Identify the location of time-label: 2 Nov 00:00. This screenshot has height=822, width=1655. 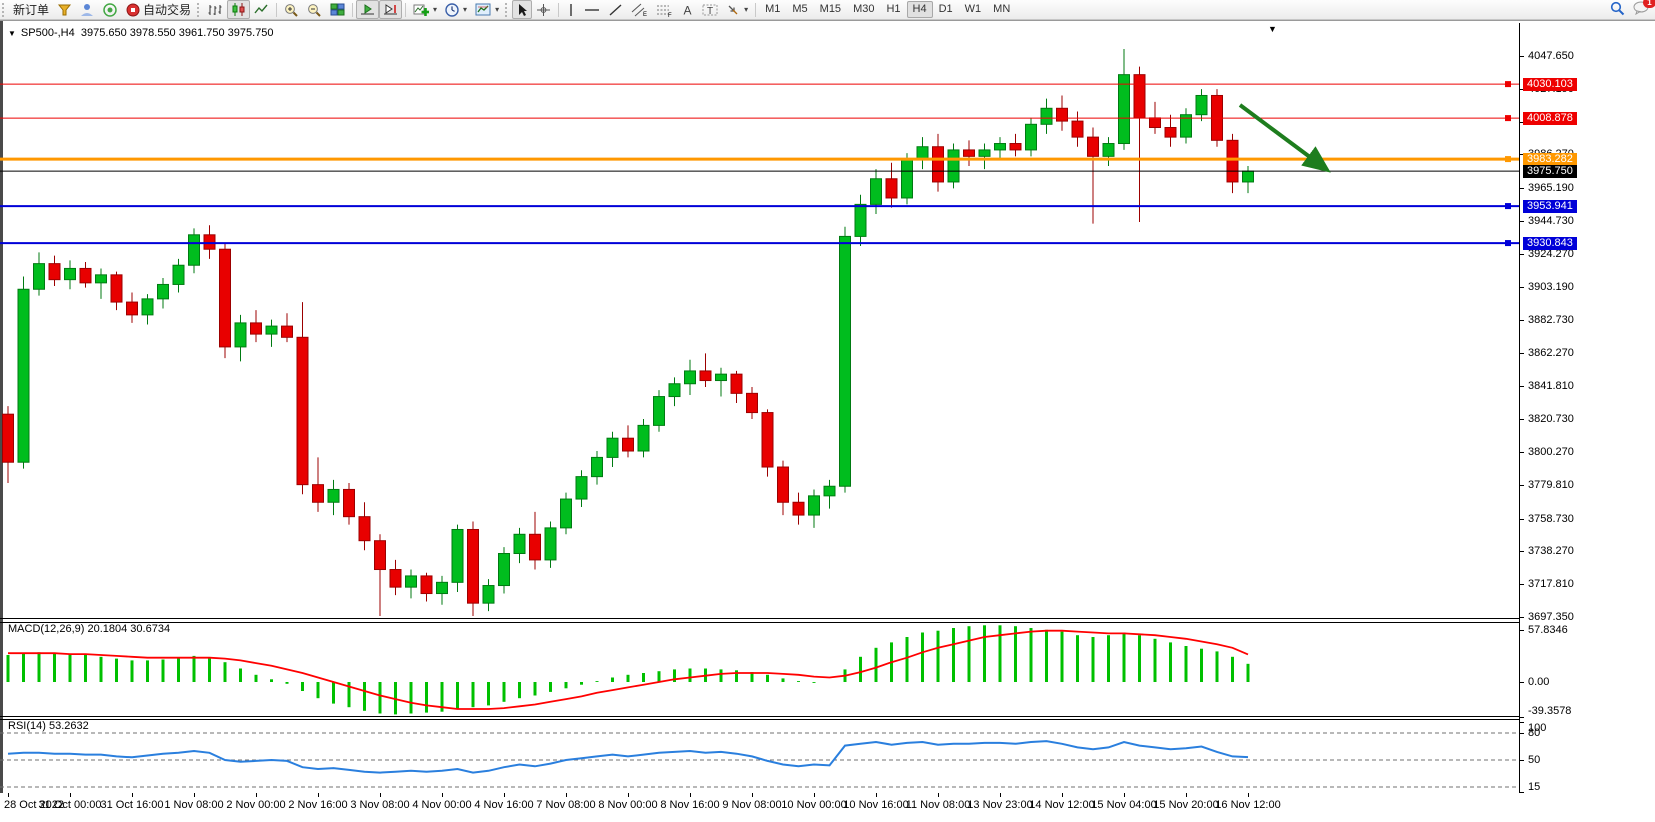
(256, 805).